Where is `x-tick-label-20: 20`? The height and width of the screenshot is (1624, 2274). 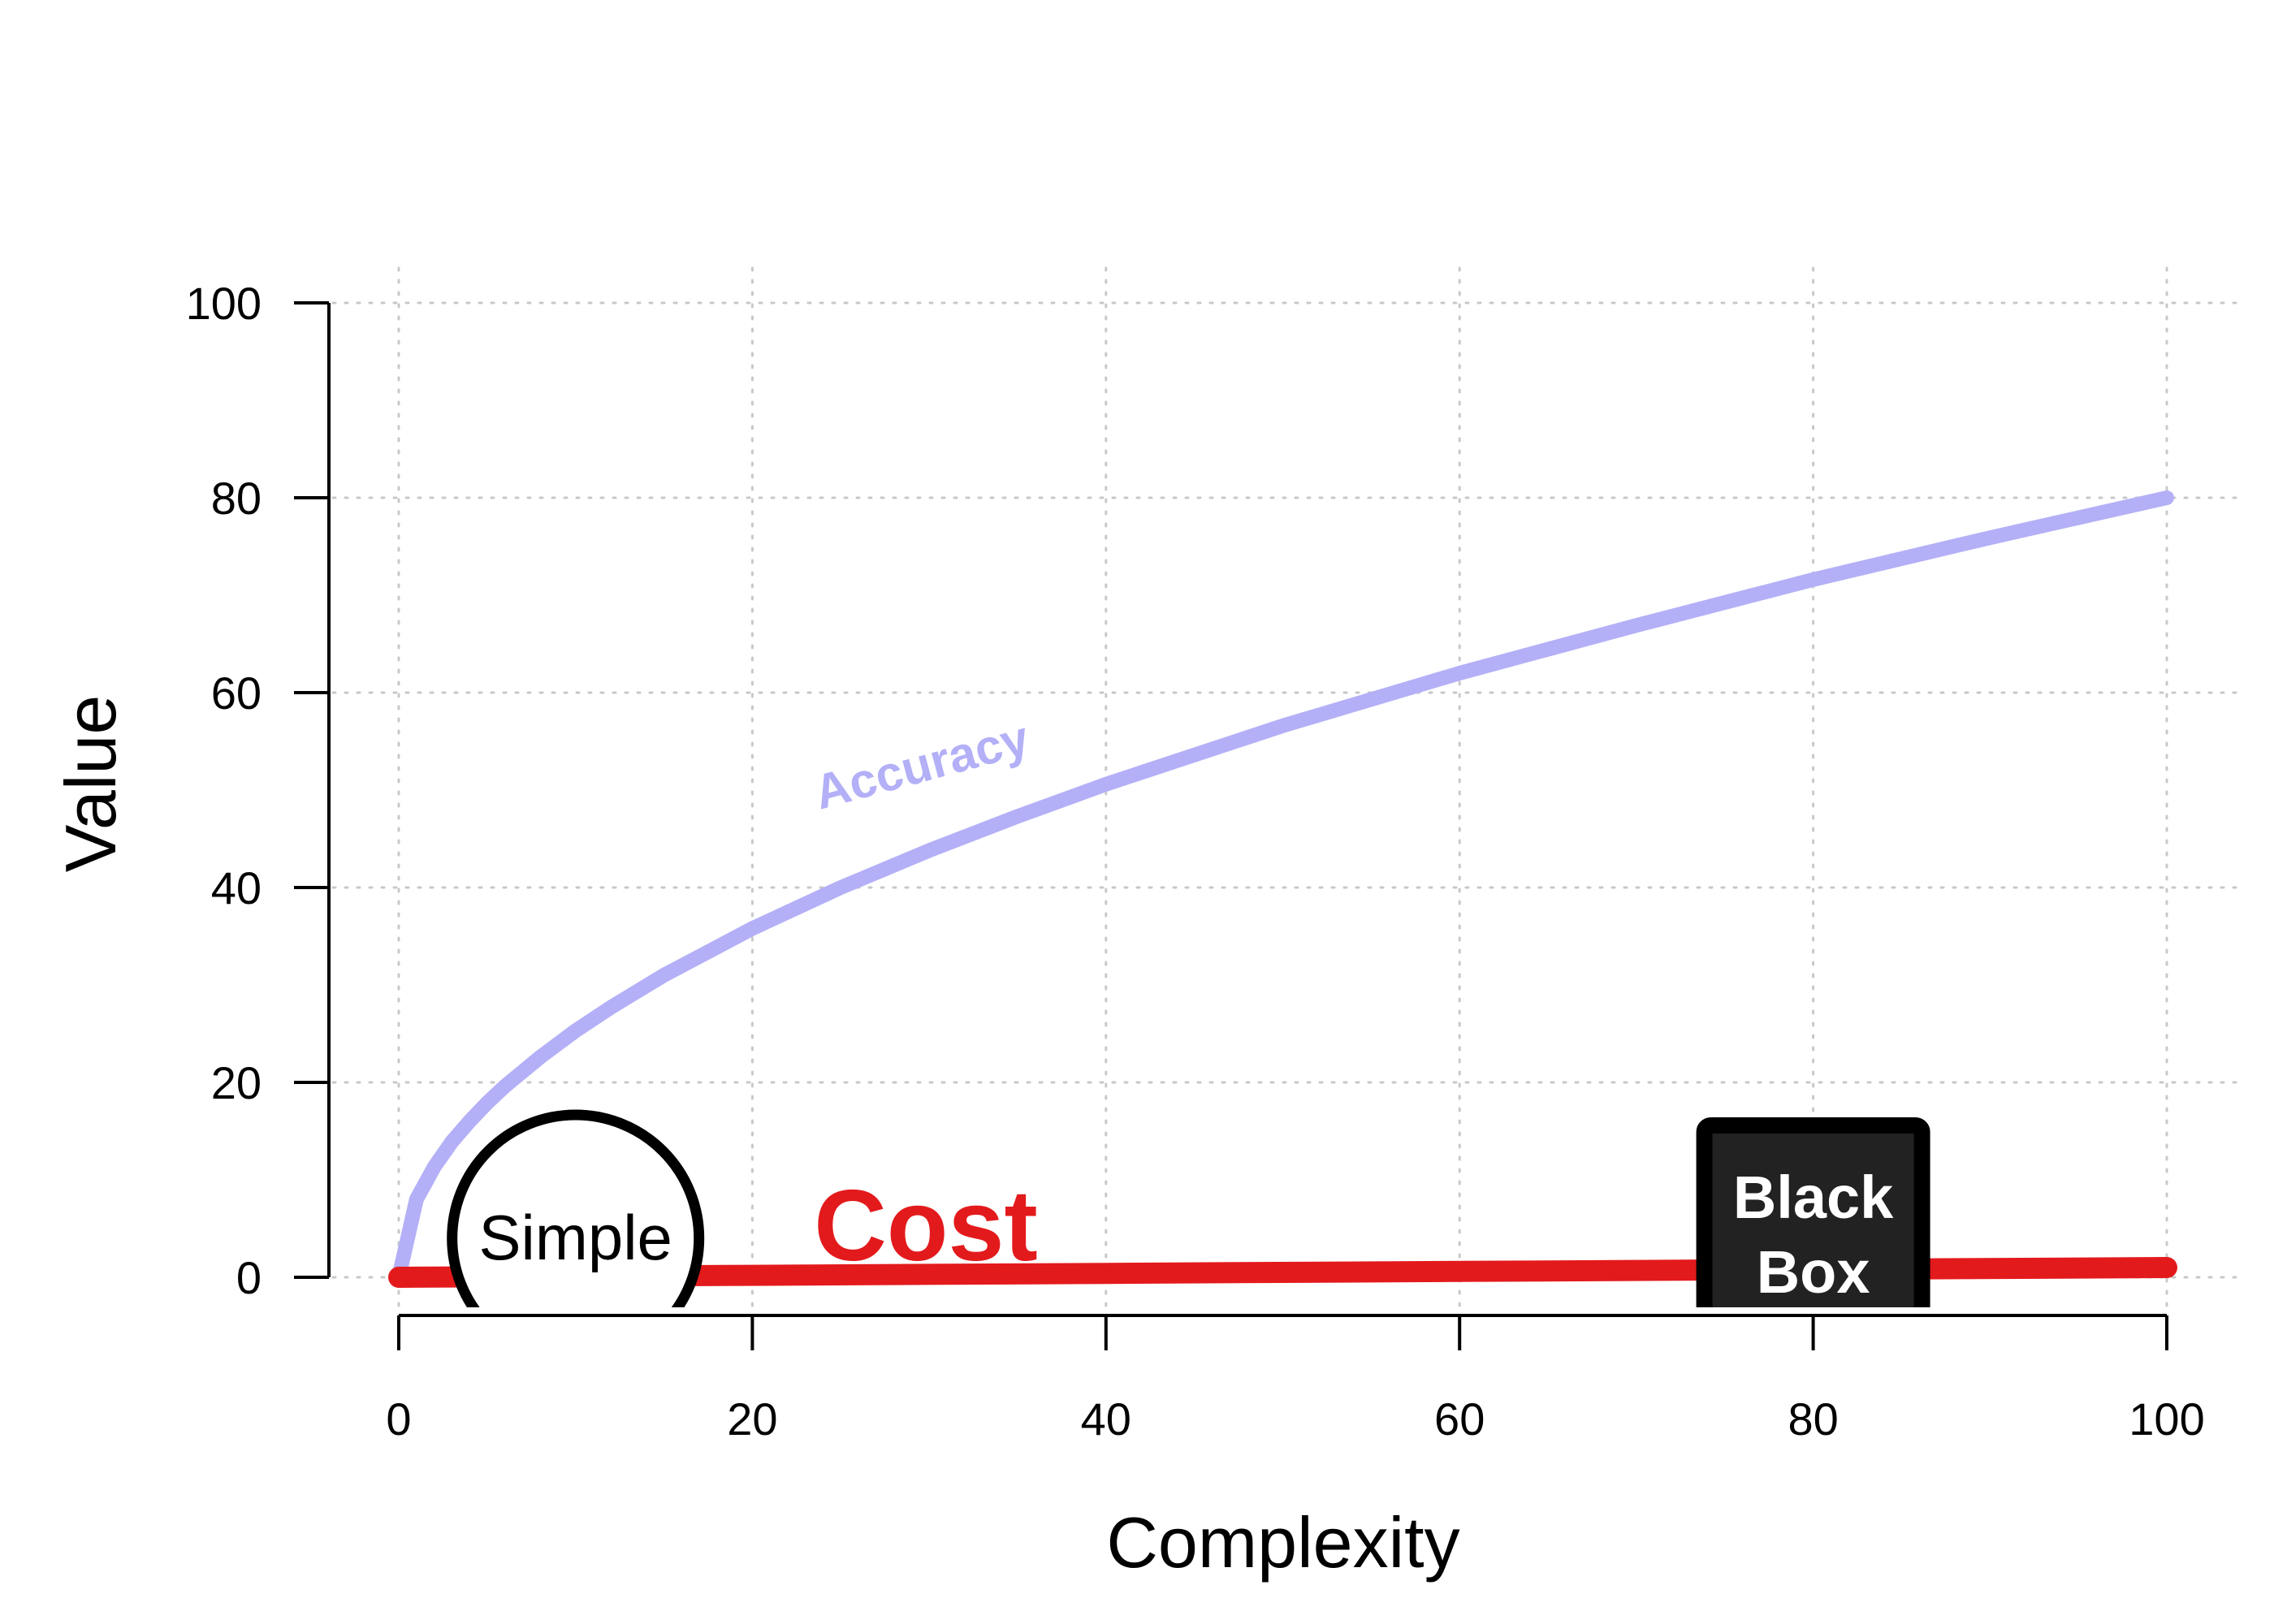
x-tick-label-20: 20 is located at coordinates (752, 1419).